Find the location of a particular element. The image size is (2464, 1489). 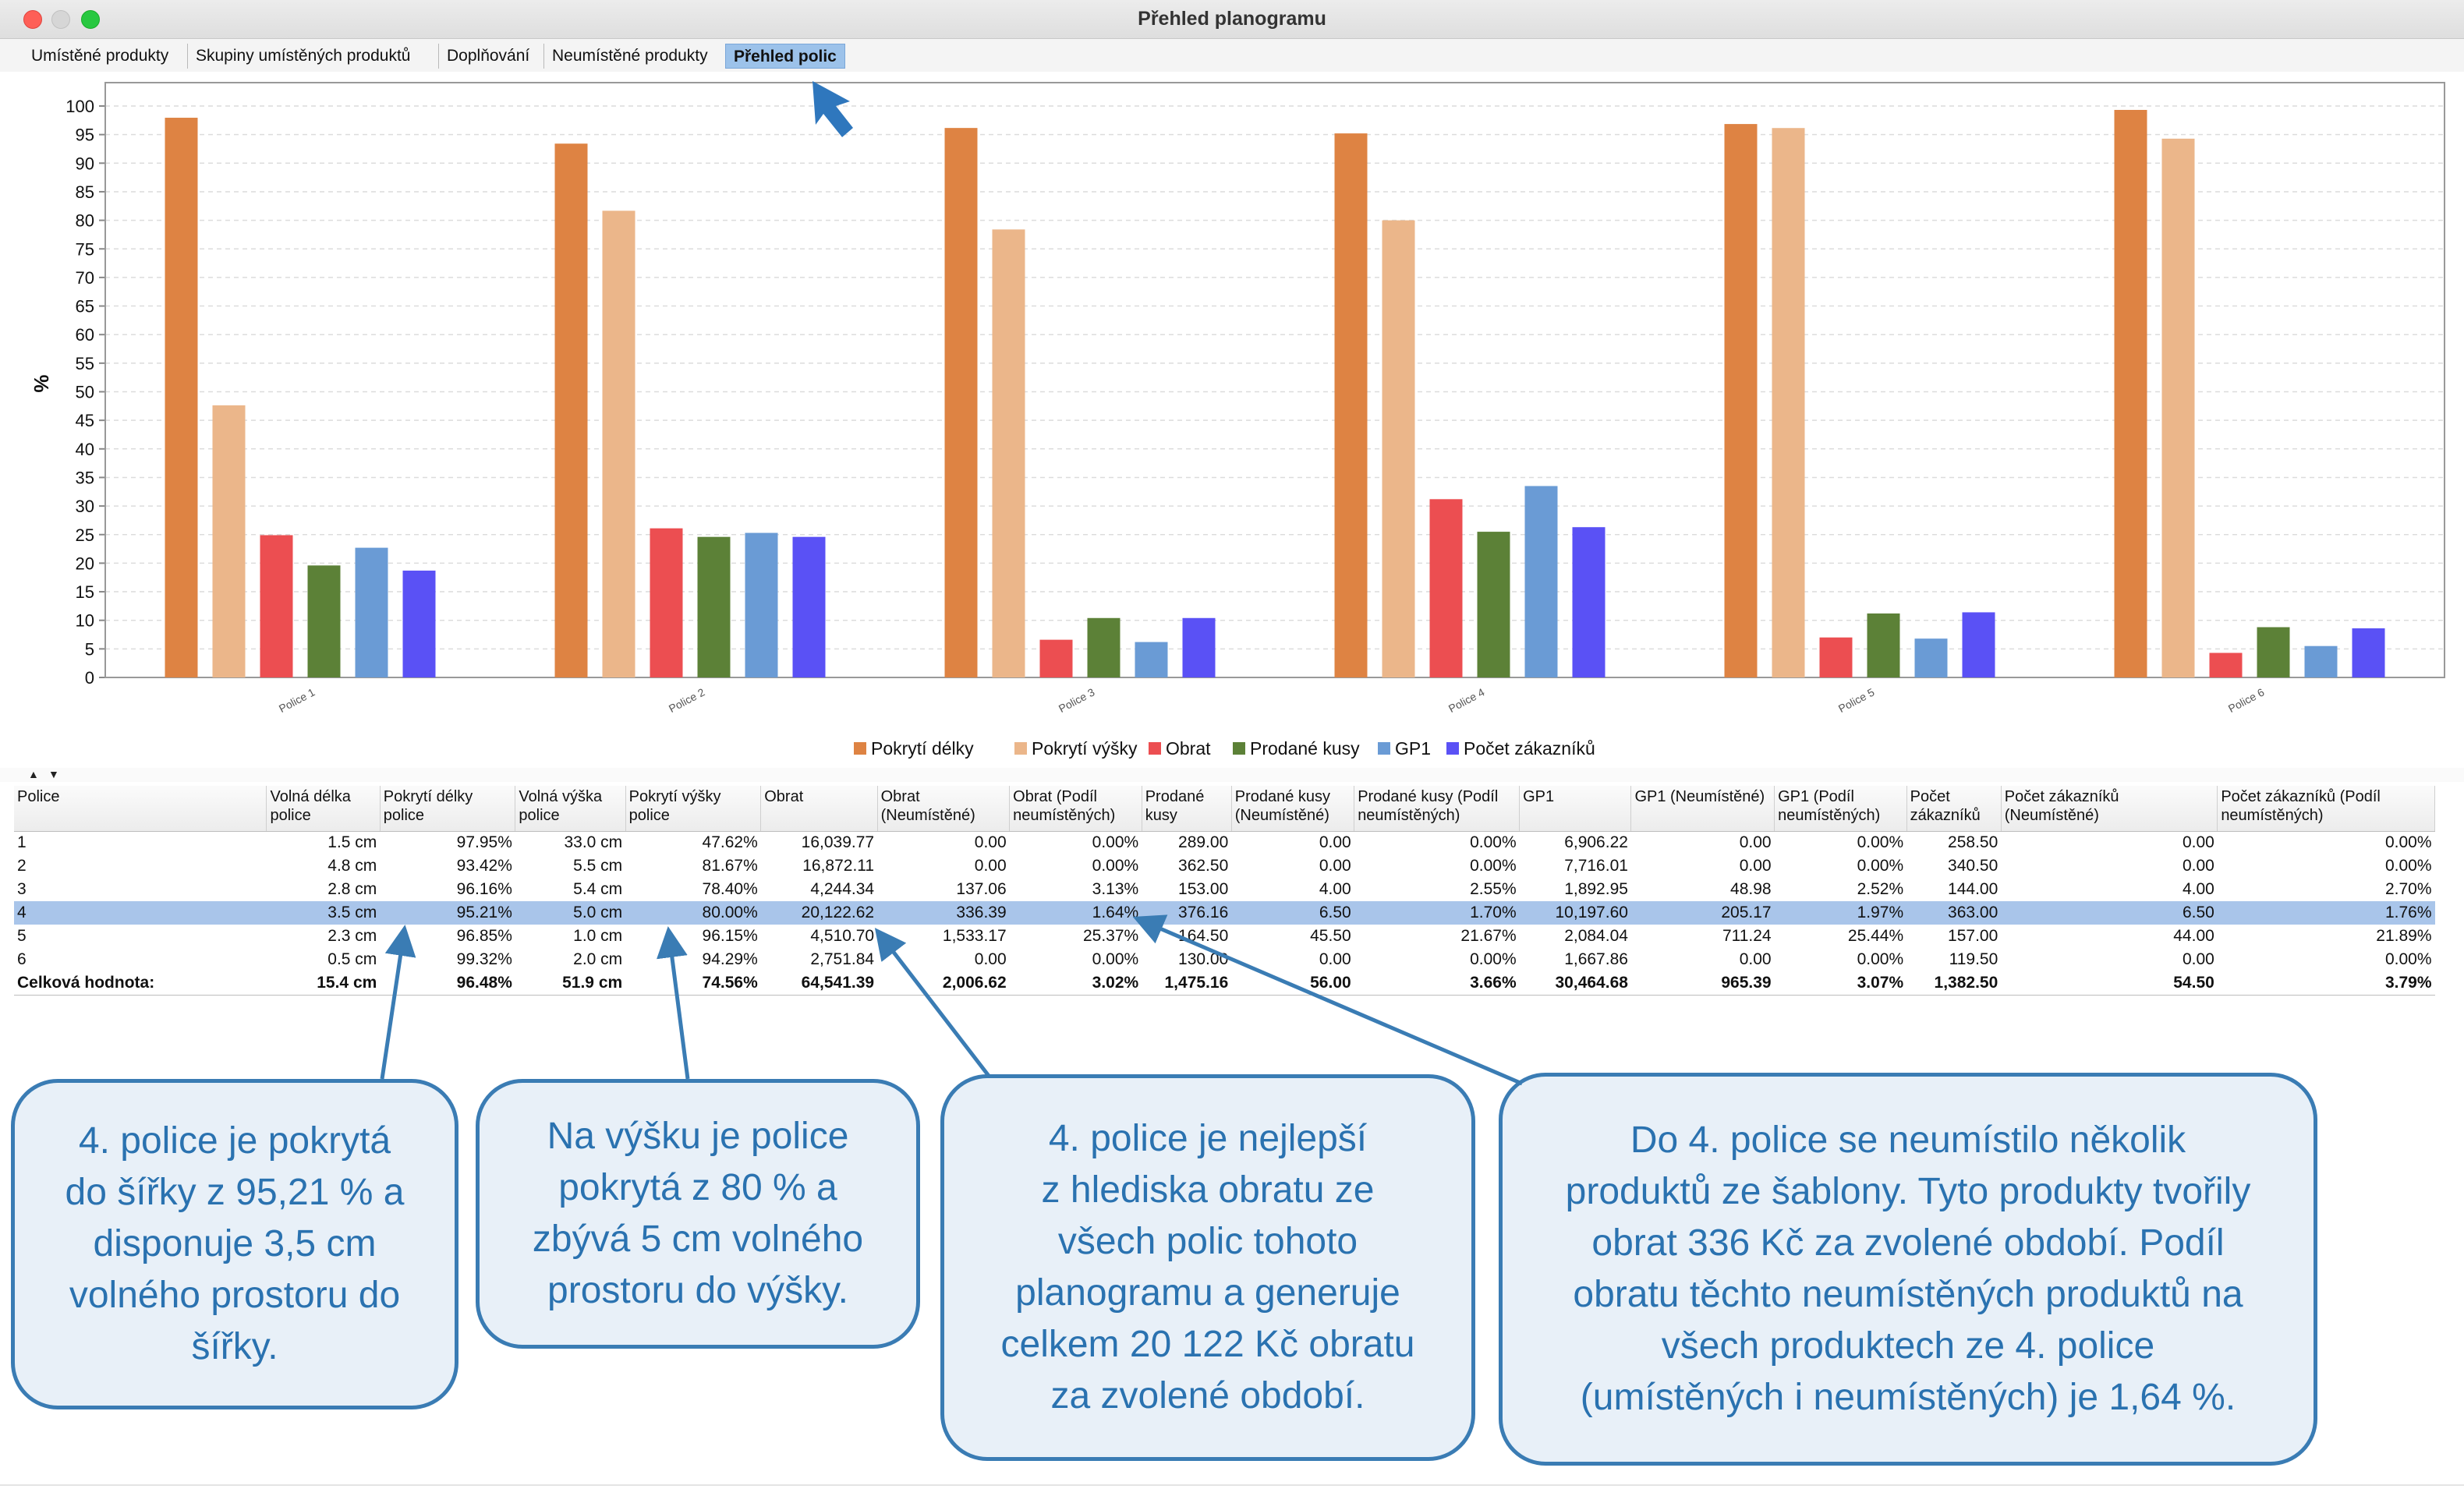

table-cell: 4,244.34 is located at coordinates (843, 889).